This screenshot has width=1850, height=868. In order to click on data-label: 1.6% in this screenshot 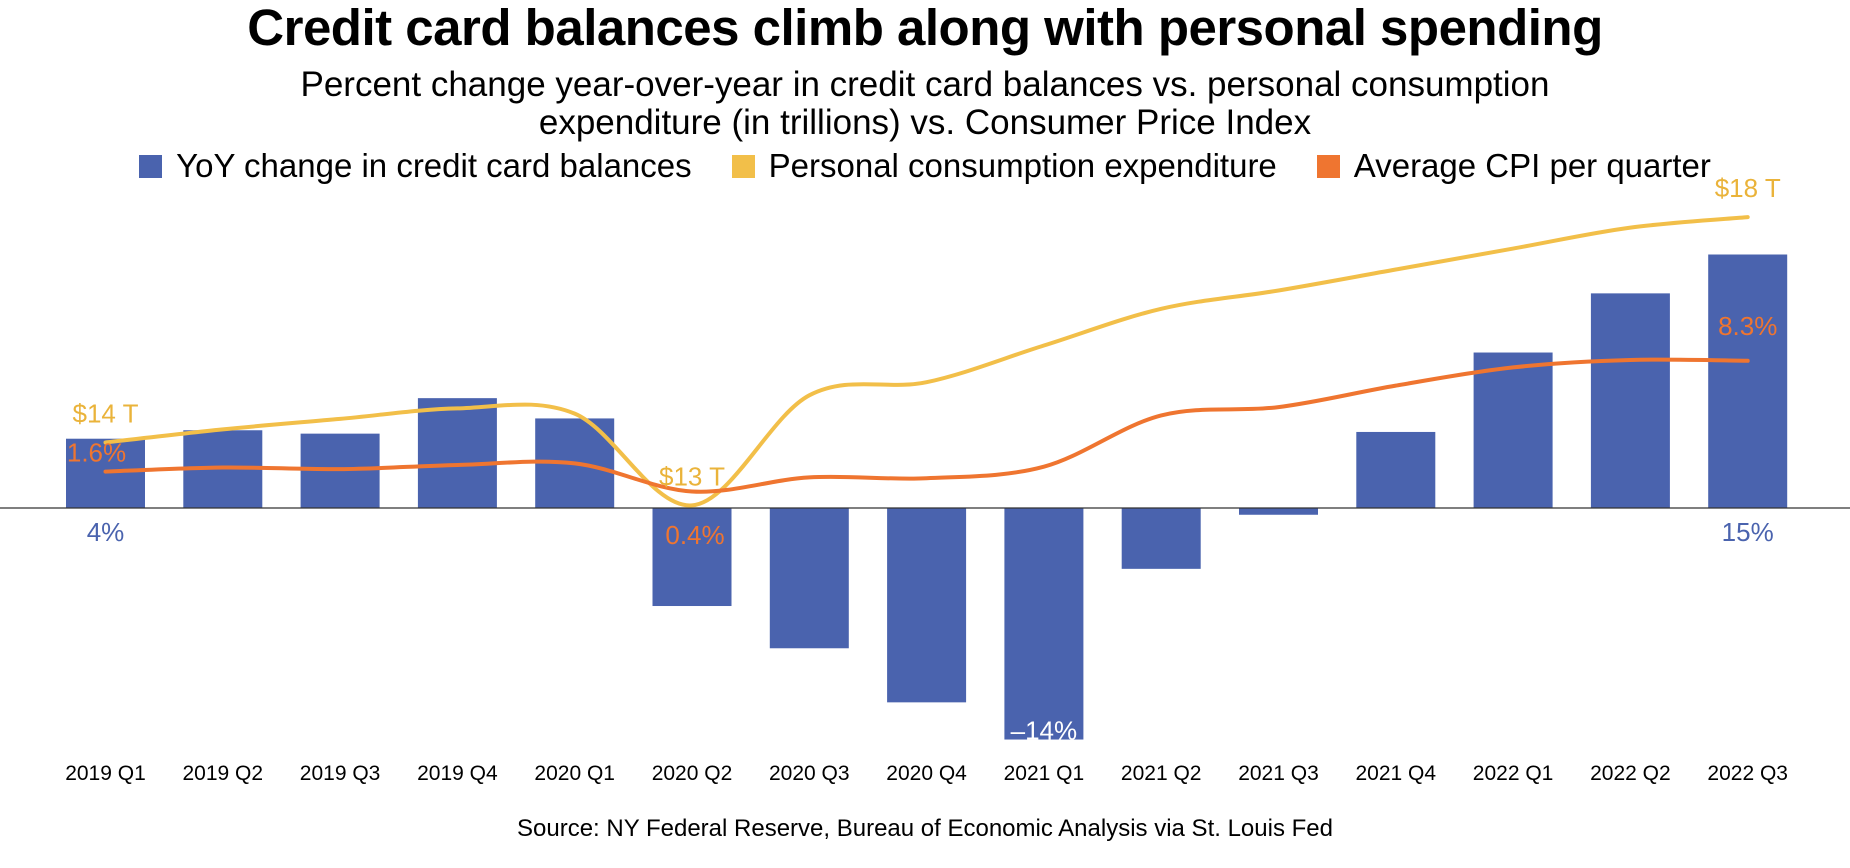, I will do `click(96, 453)`.